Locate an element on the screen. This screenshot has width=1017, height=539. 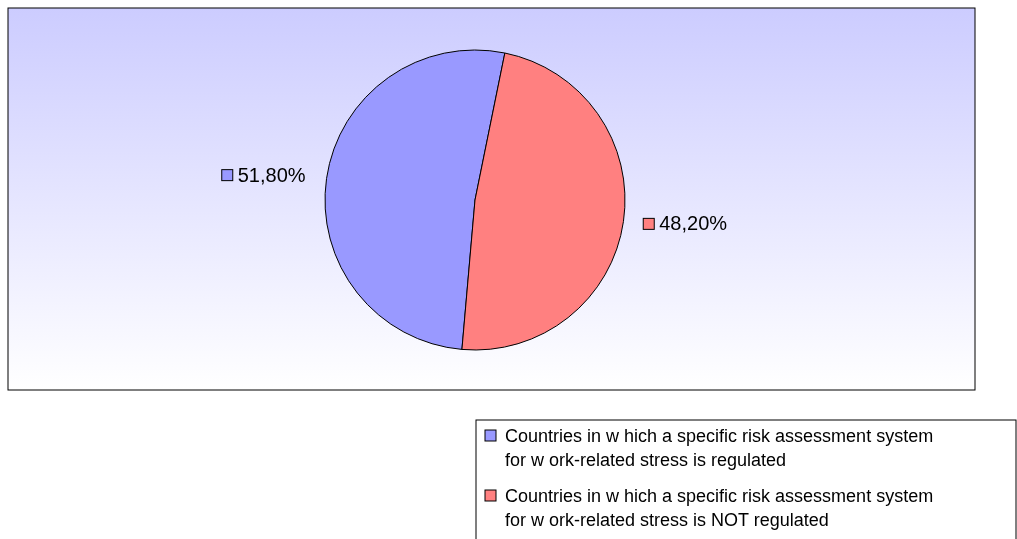
data-label: 51,80% is located at coordinates (271, 174).